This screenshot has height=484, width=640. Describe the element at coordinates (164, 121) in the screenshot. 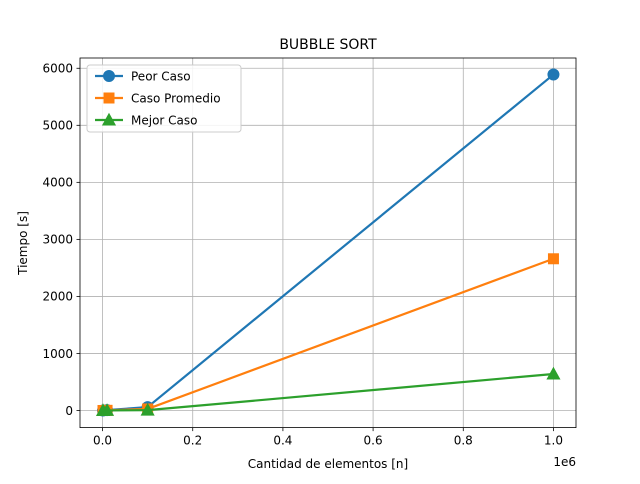

I see `legend-label: Mejor Caso` at that location.